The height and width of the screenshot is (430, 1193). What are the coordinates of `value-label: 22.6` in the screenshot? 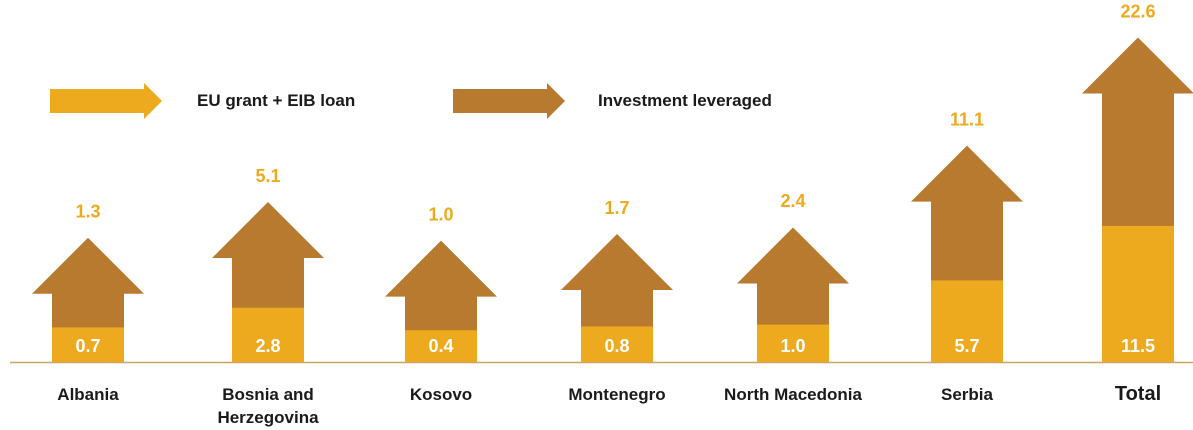 It's located at (1137, 11).